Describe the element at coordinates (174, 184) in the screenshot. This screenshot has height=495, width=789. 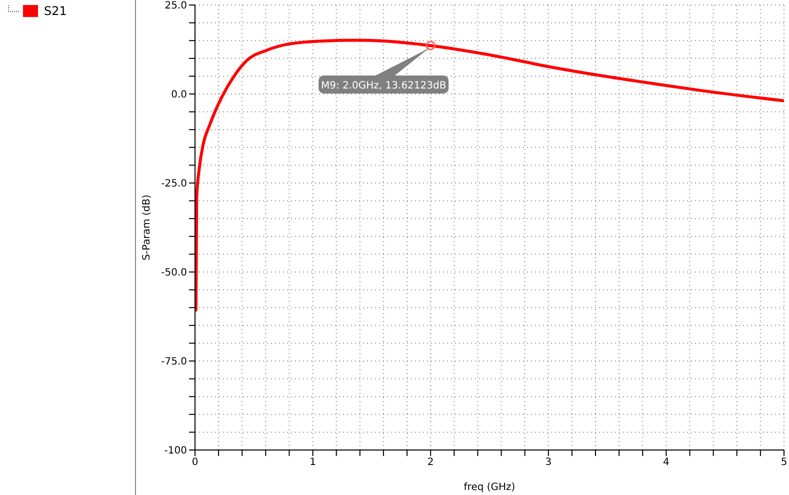
I see `y-tick-label: -25.0` at that location.